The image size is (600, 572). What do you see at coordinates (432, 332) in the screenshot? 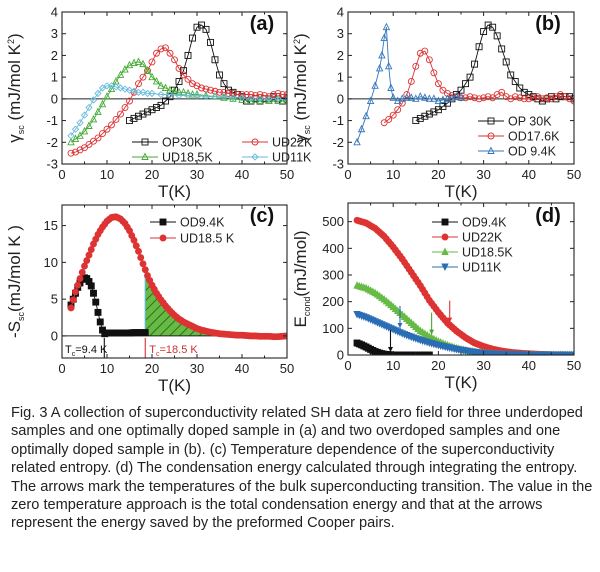
I see `tc-arrow-head` at bounding box center [432, 332].